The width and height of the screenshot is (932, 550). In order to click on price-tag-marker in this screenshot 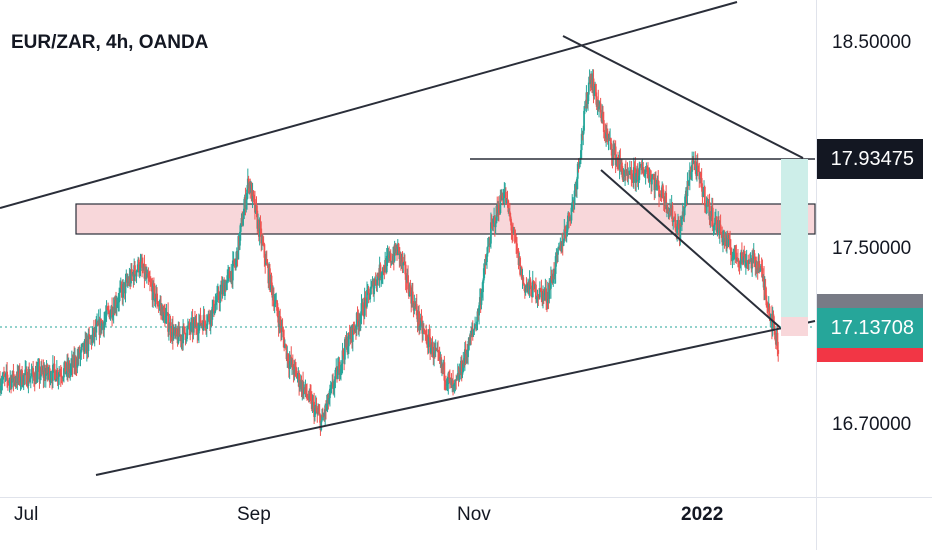, I will do `click(870, 355)`.